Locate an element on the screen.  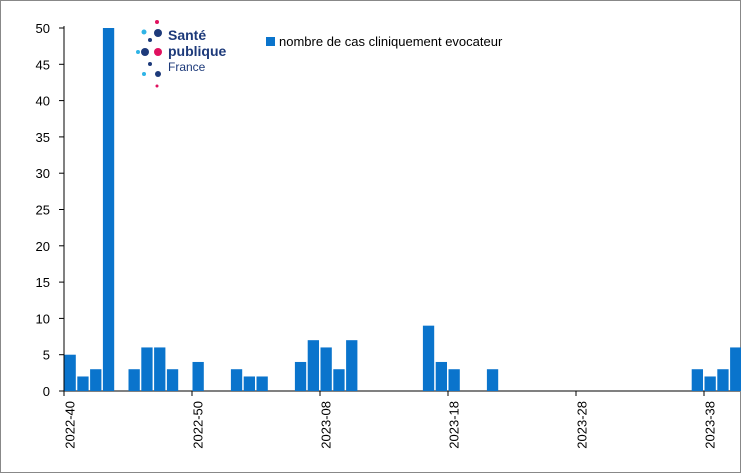
y-tick-label: 15 is located at coordinates (43, 282).